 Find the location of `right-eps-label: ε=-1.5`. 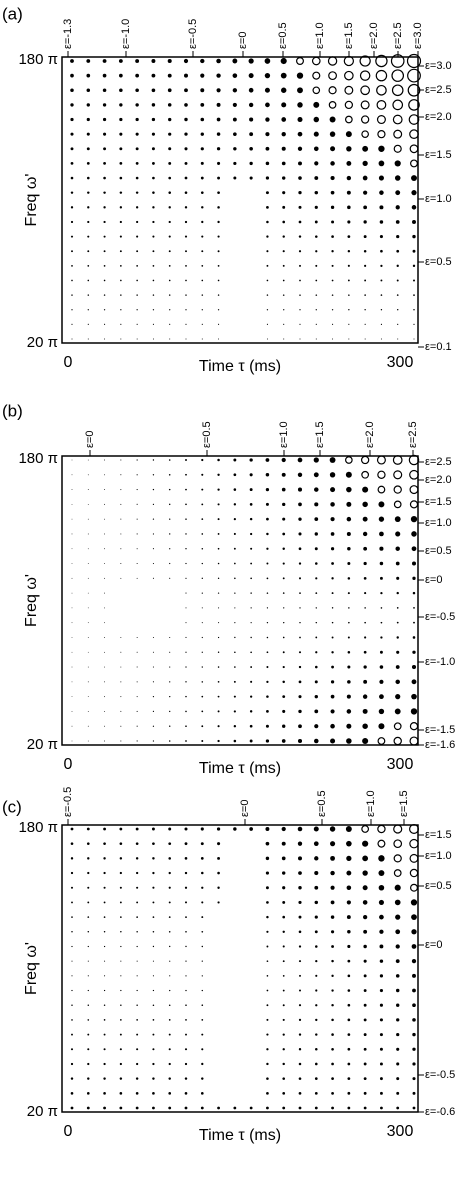

right-eps-label: ε=-1.5 is located at coordinates (440, 730).